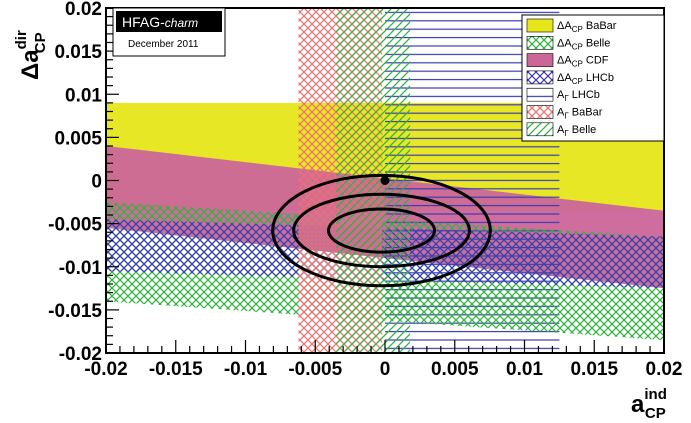  Describe the element at coordinates (81, 268) in the screenshot. I see `y-tick-label: -0.01` at that location.